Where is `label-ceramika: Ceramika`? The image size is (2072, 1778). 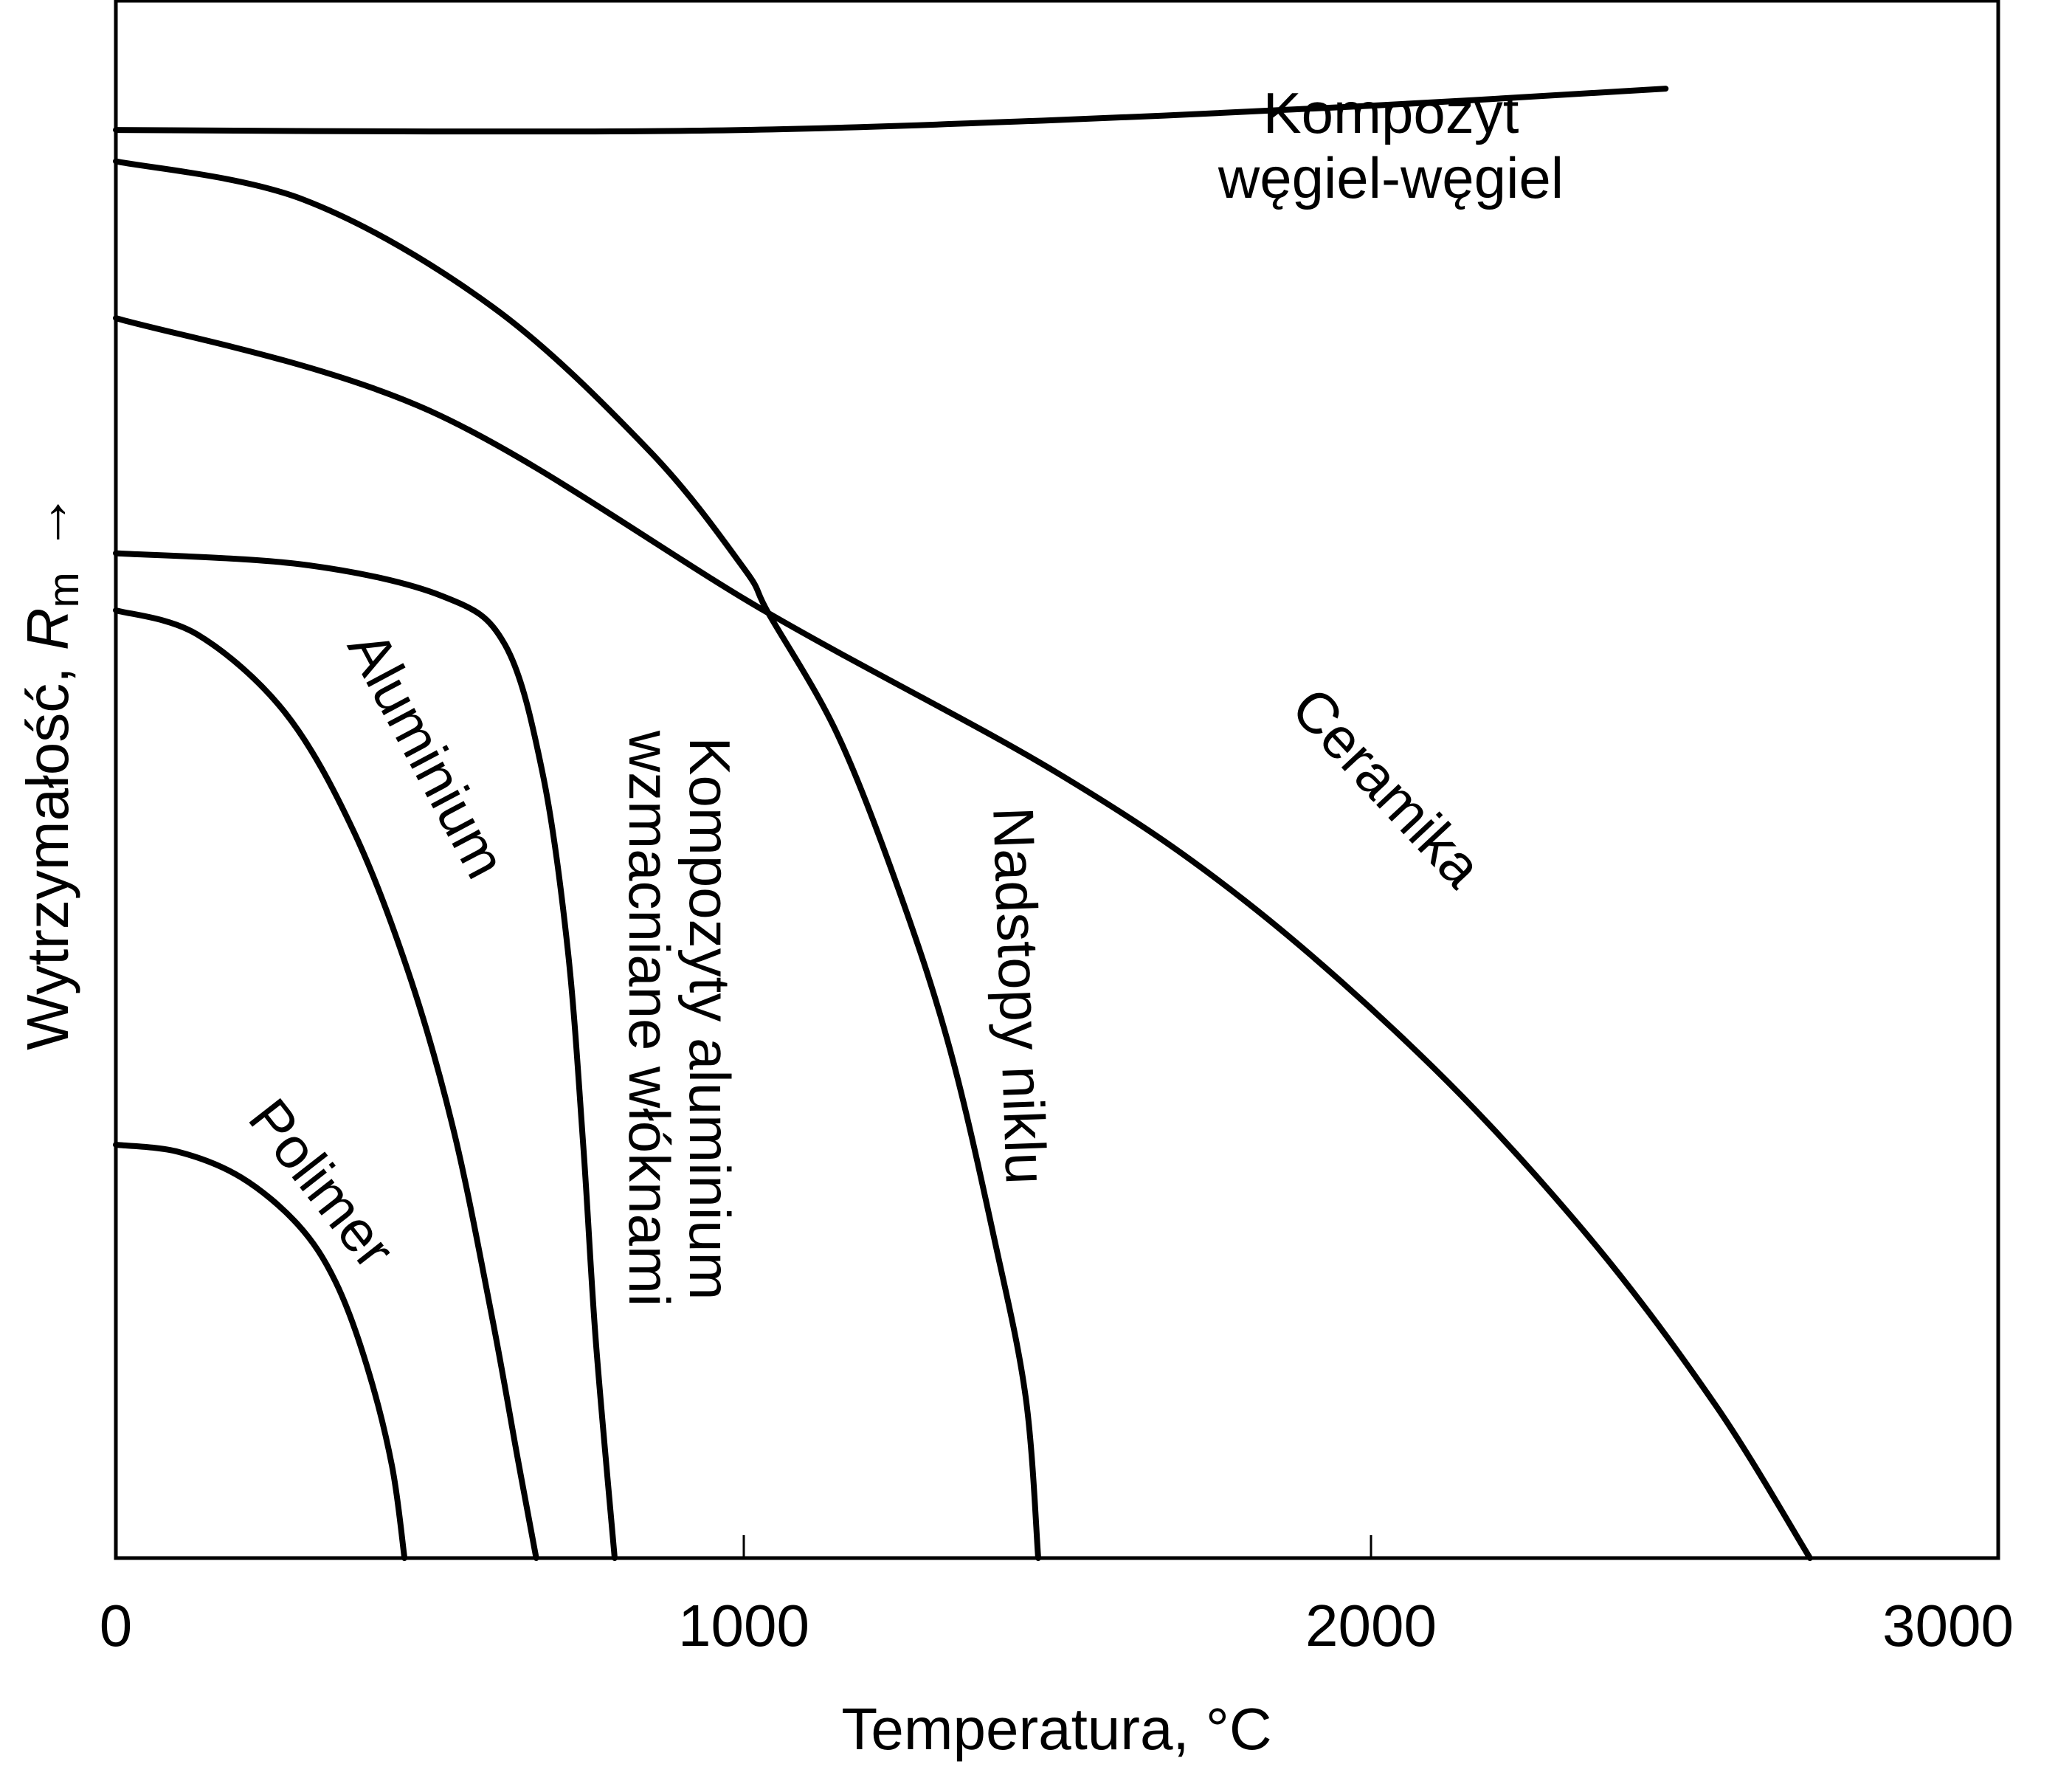 label-ceramika: Ceramika is located at coordinates (1387, 787).